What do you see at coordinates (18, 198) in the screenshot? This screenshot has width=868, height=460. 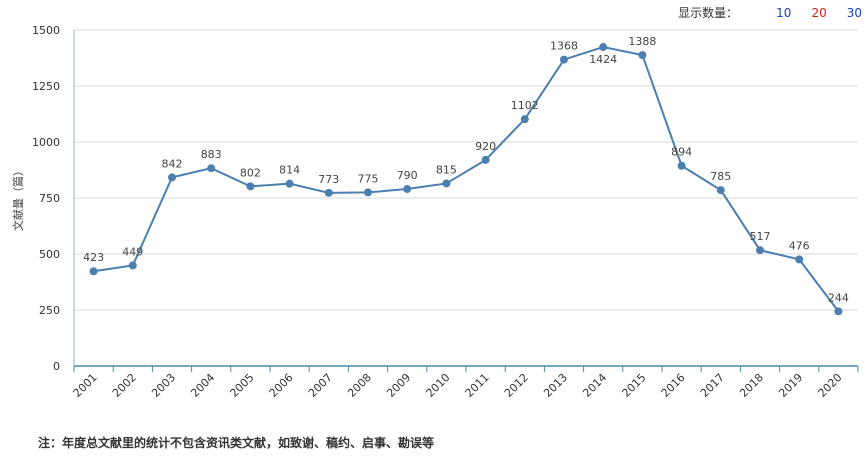 I see `y-axis-label: 文献量（篇）` at bounding box center [18, 198].